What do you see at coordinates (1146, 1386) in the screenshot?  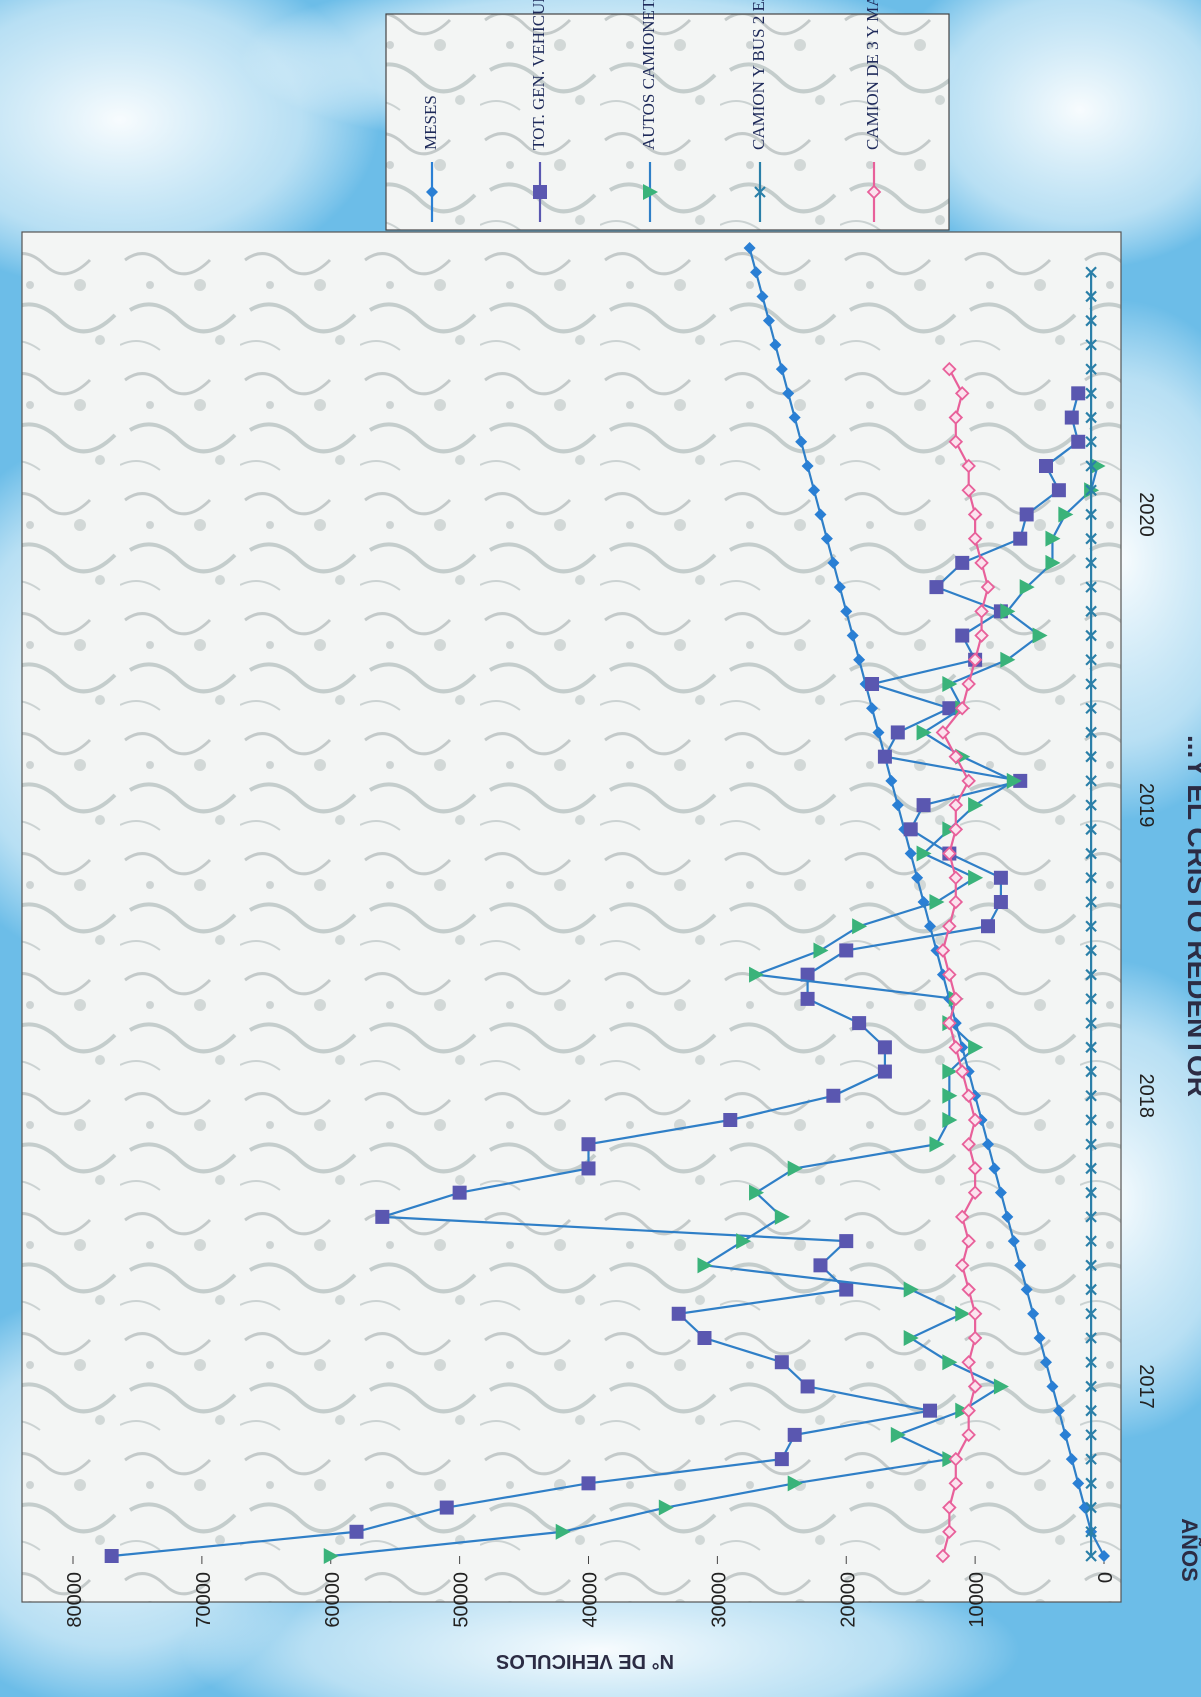 I see `x-tick-label: 2017` at bounding box center [1146, 1386].